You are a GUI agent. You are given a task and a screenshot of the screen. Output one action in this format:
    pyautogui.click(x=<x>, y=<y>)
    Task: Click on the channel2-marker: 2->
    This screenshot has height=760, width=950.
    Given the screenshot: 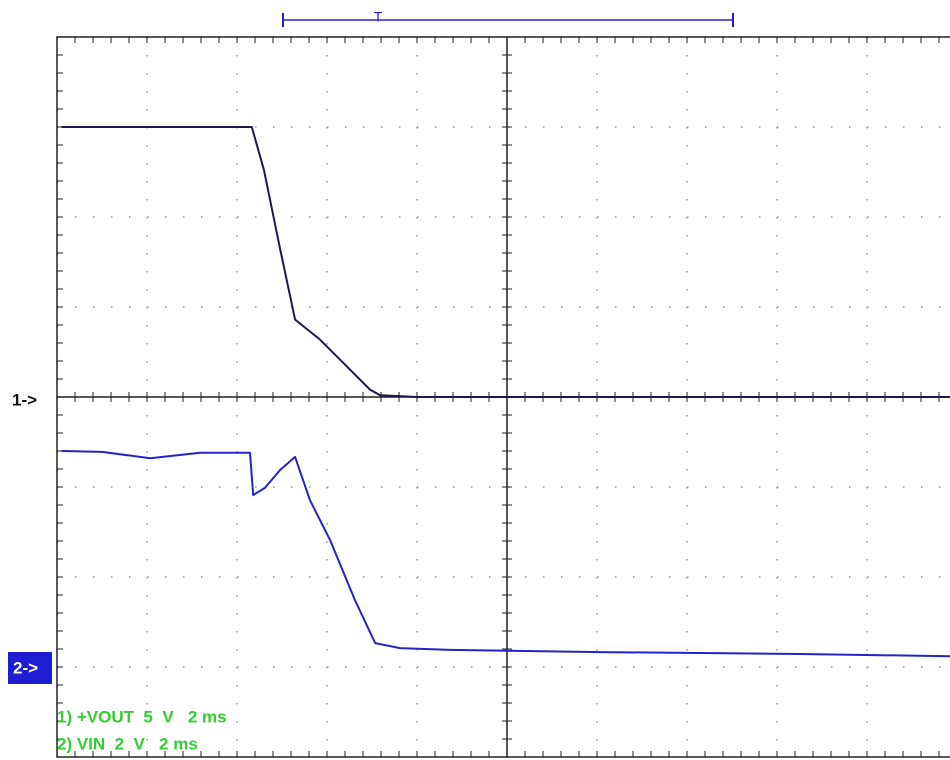 What is the action you would take?
    pyautogui.click(x=25, y=667)
    